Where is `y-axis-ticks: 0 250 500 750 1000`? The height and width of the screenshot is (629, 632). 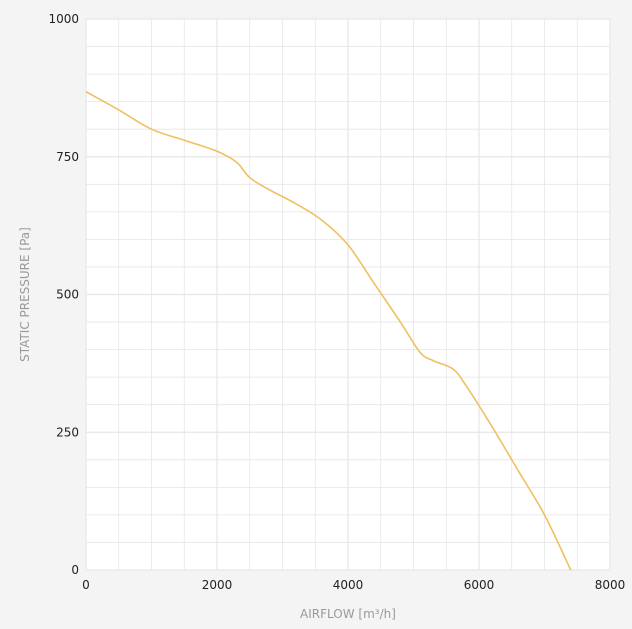 y-axis-ticks: 0 250 500 750 1000 is located at coordinates (63, 294).